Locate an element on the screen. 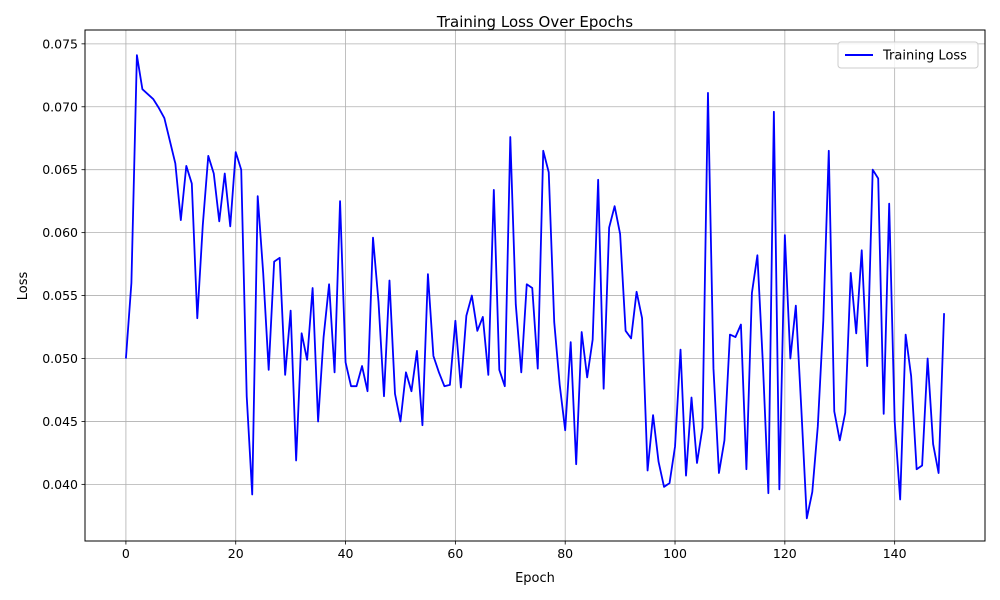 The width and height of the screenshot is (1000, 600). legend: Training Loss is located at coordinates (908, 55).